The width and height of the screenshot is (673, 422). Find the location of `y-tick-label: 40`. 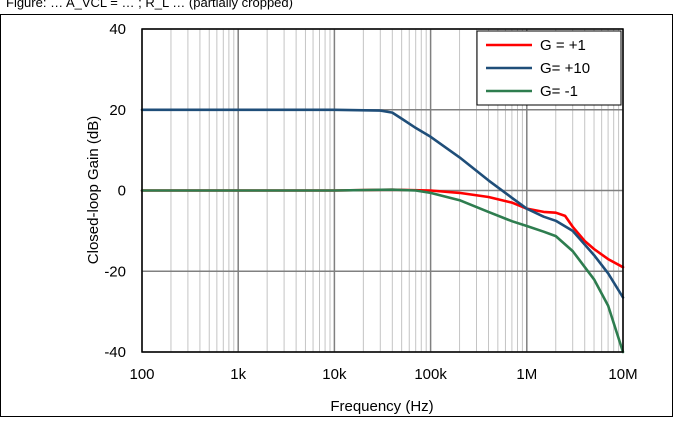

y-tick-label: 40 is located at coordinates (117, 29).